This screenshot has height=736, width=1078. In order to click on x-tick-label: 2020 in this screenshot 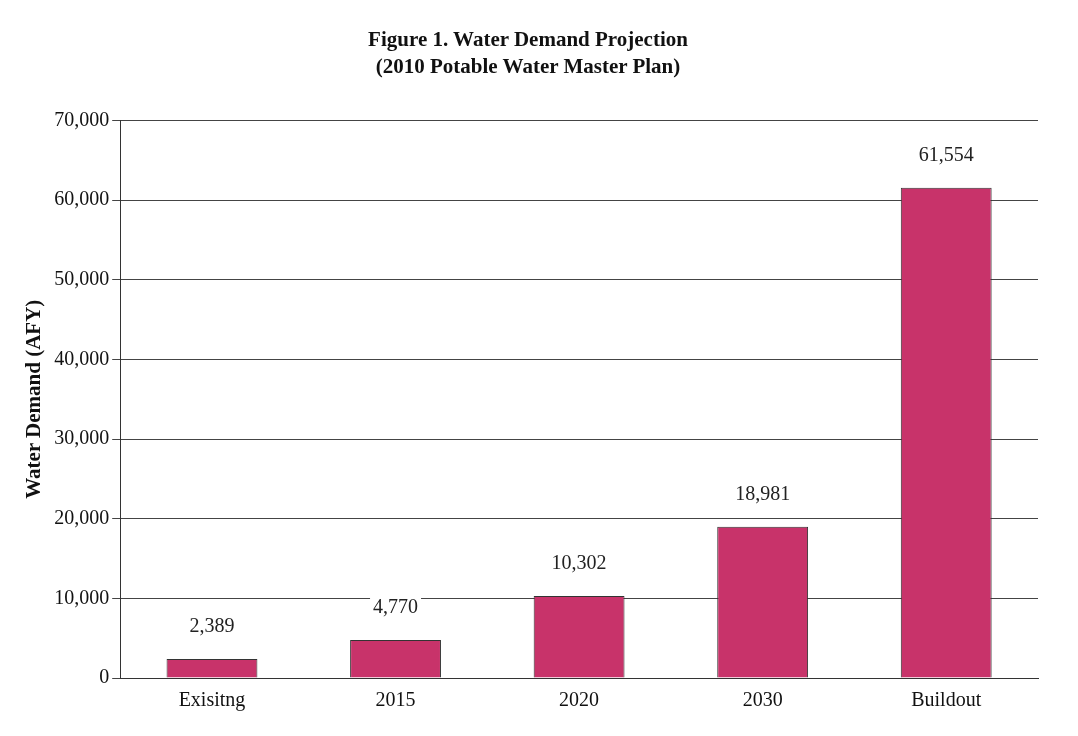, I will do `click(579, 699)`.